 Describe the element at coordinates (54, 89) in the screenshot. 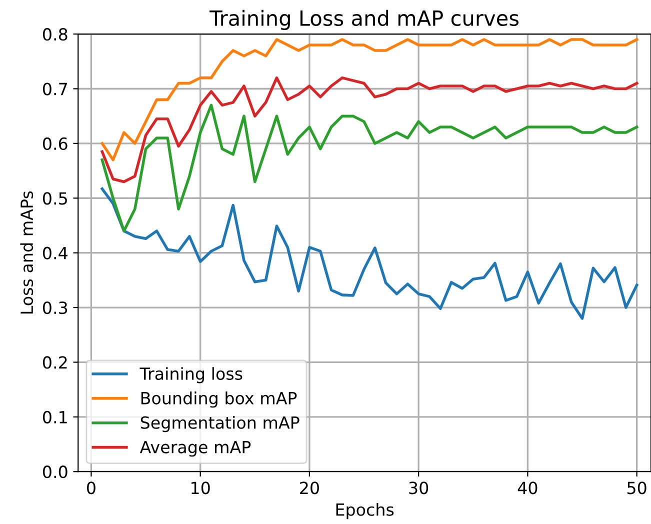

I see `y-tick-label: 0.7` at that location.